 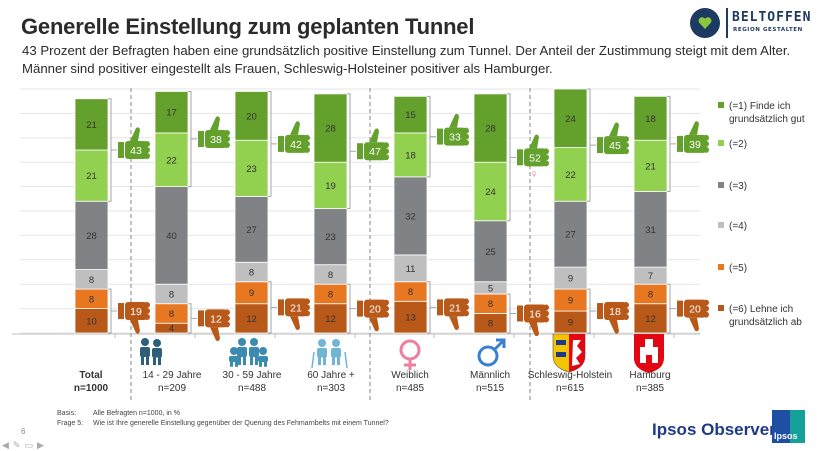 What do you see at coordinates (490, 382) in the screenshot?
I see `category-label: Männlich n=515` at bounding box center [490, 382].